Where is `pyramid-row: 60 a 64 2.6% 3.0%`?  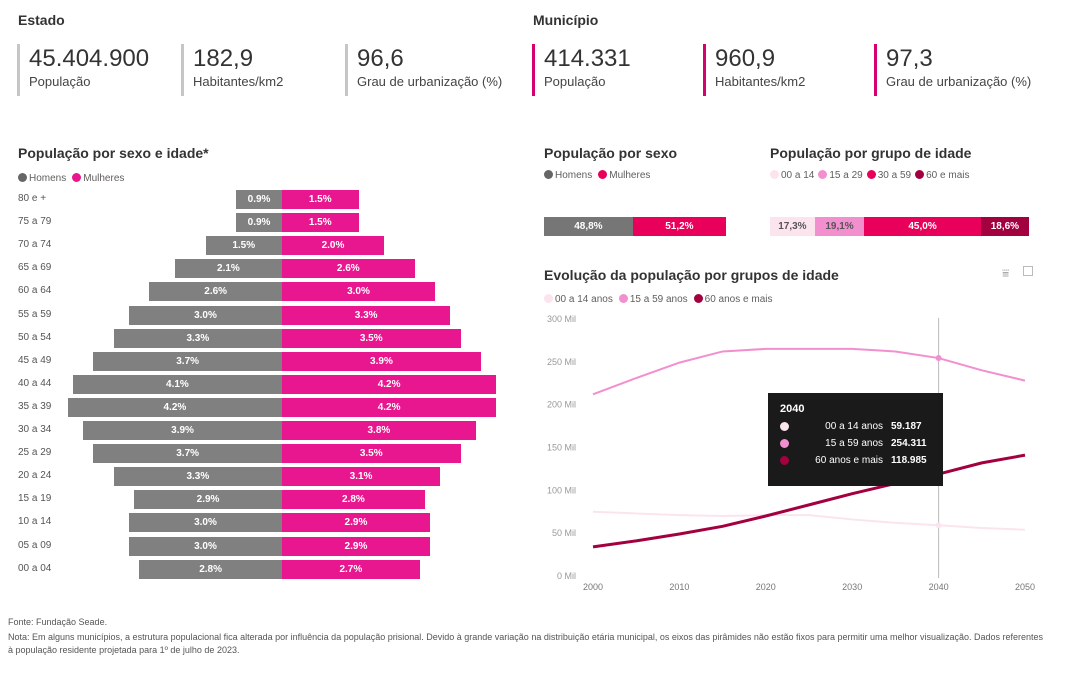 pyramid-row: 60 a 64 2.6% 3.0% is located at coordinates (270, 292).